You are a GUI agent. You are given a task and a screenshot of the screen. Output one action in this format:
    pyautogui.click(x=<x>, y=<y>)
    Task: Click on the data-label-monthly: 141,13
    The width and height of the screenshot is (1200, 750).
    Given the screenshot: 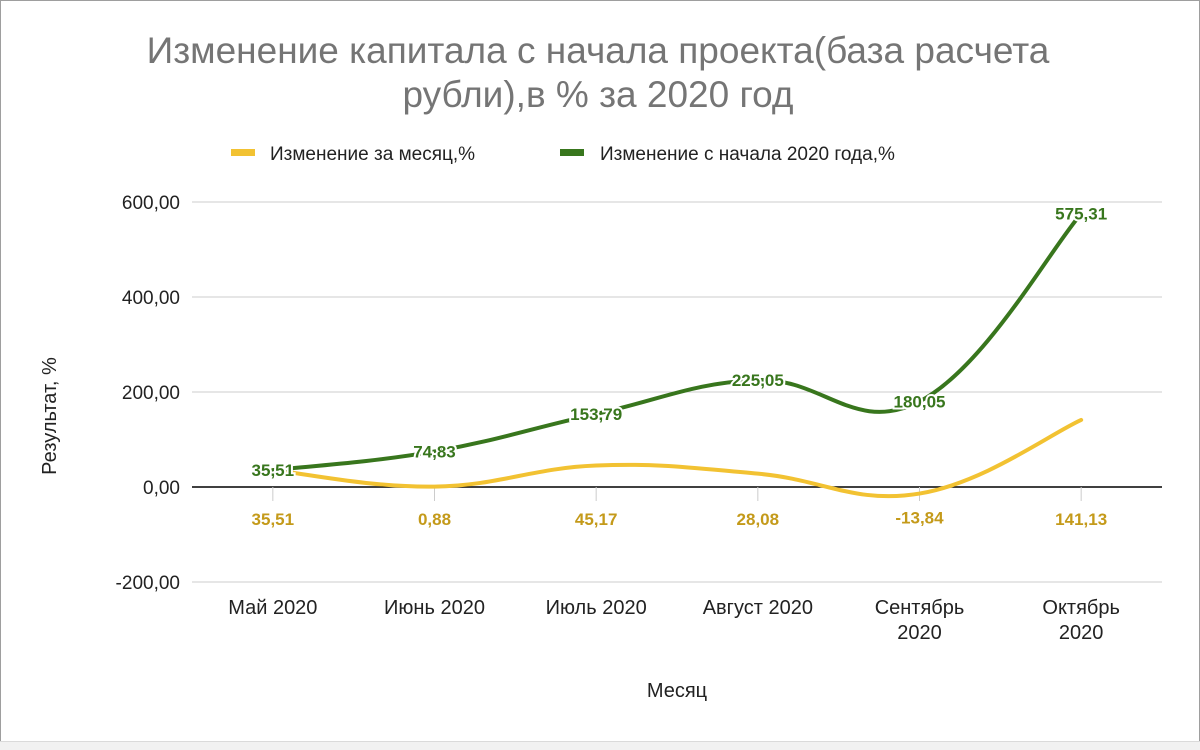 What is the action you would take?
    pyautogui.click(x=1081, y=519)
    